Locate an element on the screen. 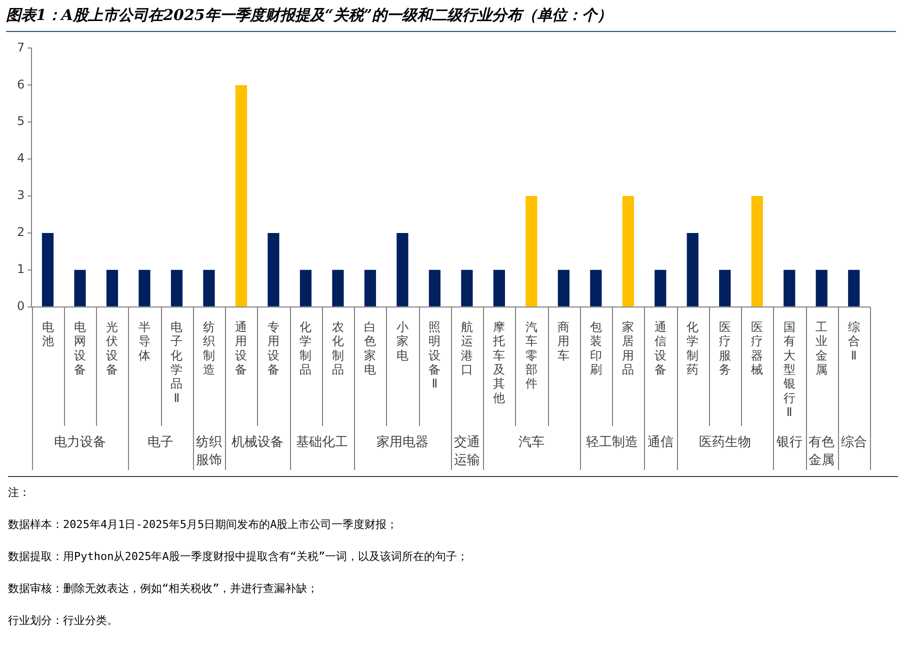 This screenshot has width=907, height=670. category-label: 家居用品 is located at coordinates (628, 348).